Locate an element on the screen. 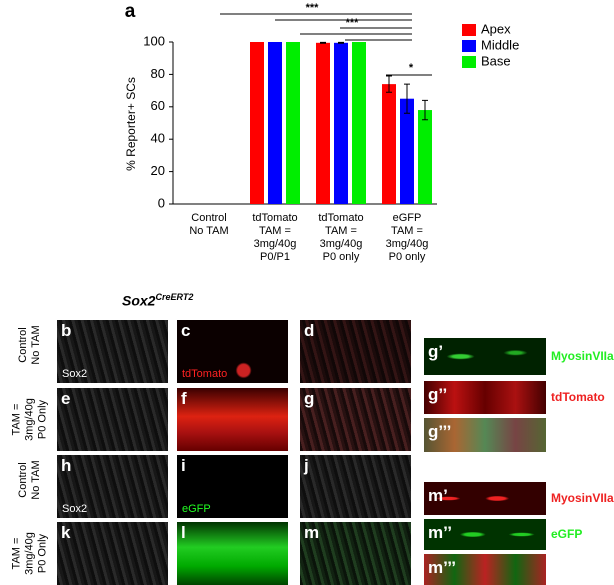 The width and height of the screenshot is (614, 585). channel-label: tdTomato is located at coordinates (205, 374).